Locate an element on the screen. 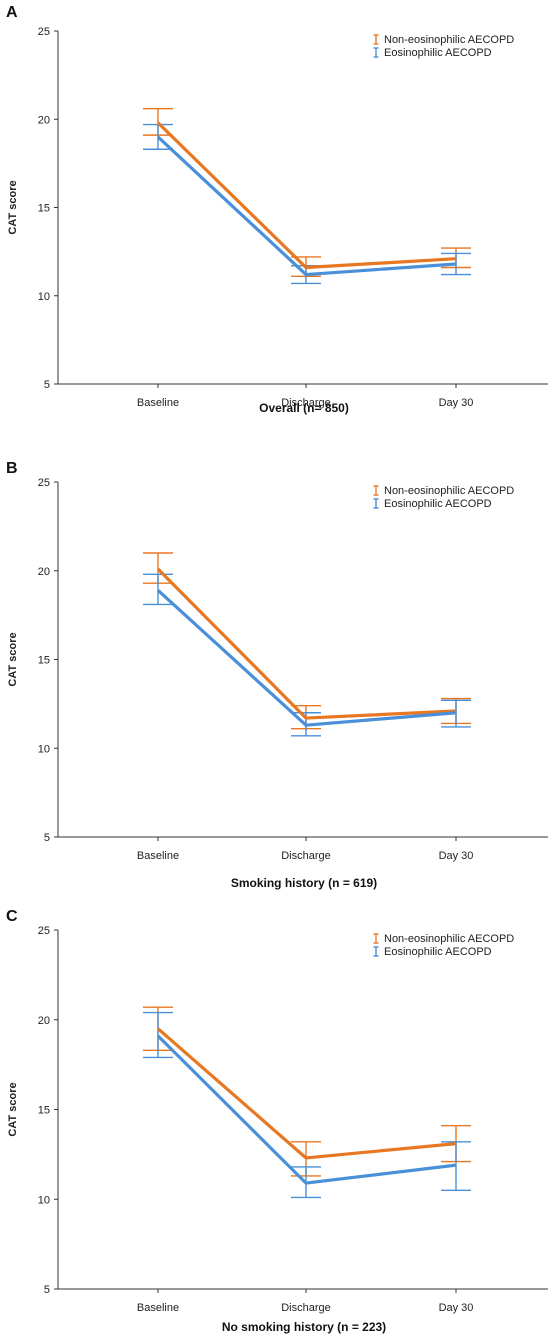 The width and height of the screenshot is (558, 1339). panel-letter: B is located at coordinates (12, 468).